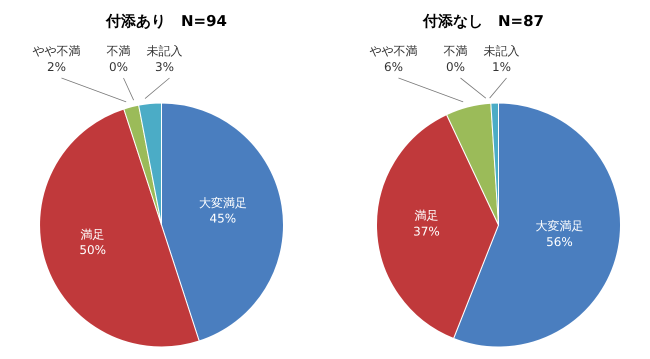 The height and width of the screenshot is (359, 650). I want to click on chart-title: 付添あり N=94, so click(166, 21).